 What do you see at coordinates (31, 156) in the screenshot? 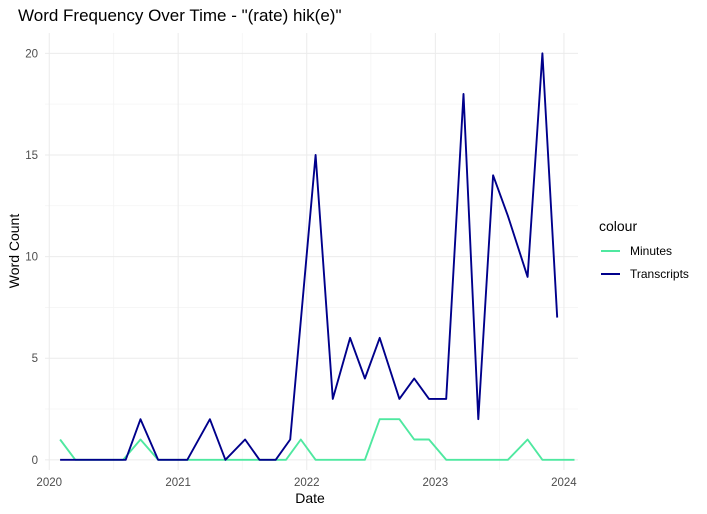
I see `y-tick-label: 15` at bounding box center [31, 156].